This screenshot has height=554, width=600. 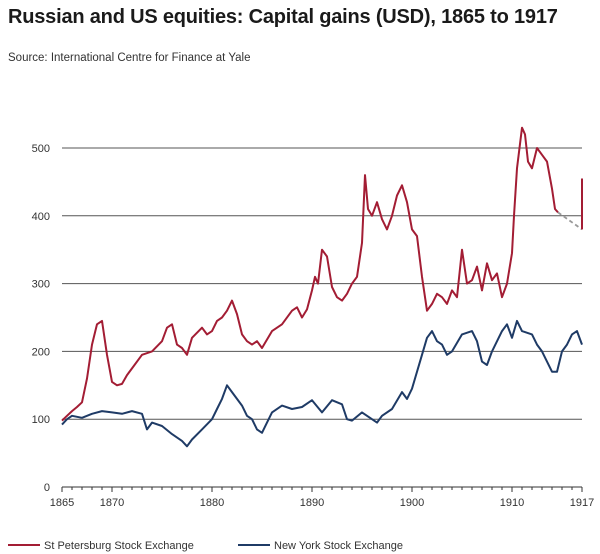 I want to click on y-tick-label-400: 400, so click(x=41, y=217).